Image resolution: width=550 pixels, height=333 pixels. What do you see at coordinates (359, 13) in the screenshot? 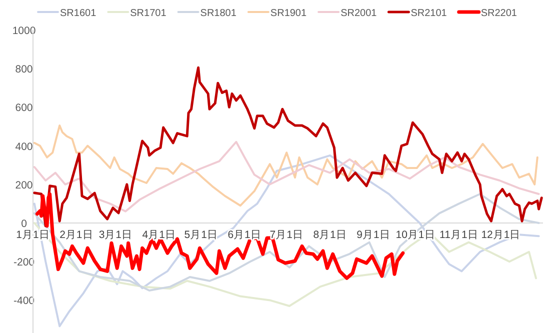
I see `legend-label: SR2001` at bounding box center [359, 13].